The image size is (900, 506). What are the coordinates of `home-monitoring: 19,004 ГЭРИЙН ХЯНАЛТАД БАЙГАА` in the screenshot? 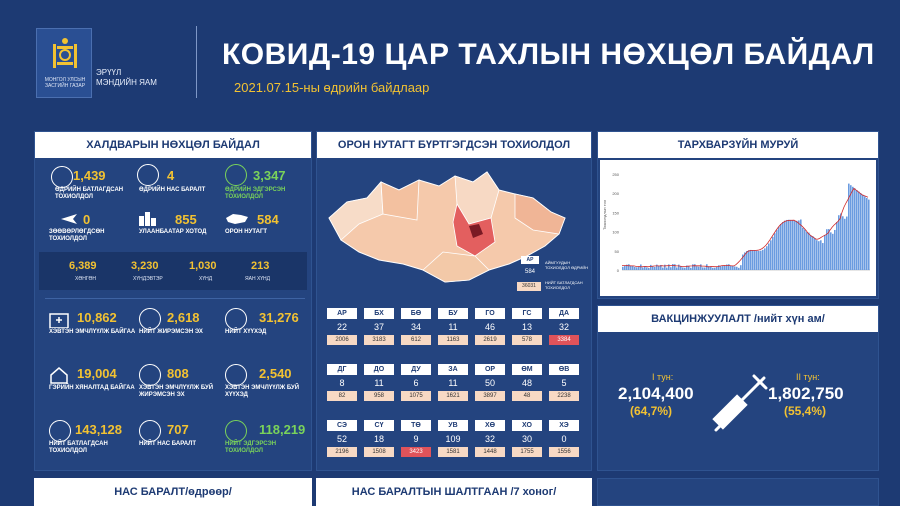 It's located at (94, 379).